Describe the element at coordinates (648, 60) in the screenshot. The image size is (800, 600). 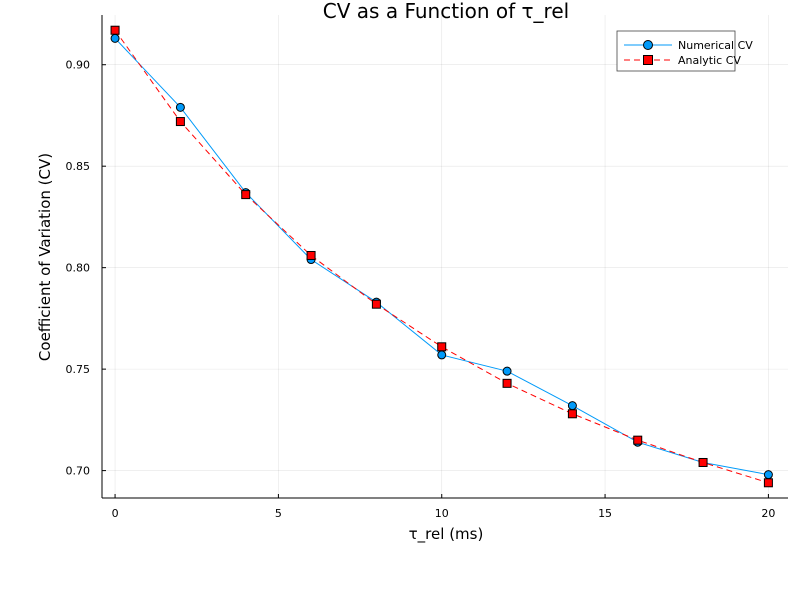
I see `legend-marker-analytic` at that location.